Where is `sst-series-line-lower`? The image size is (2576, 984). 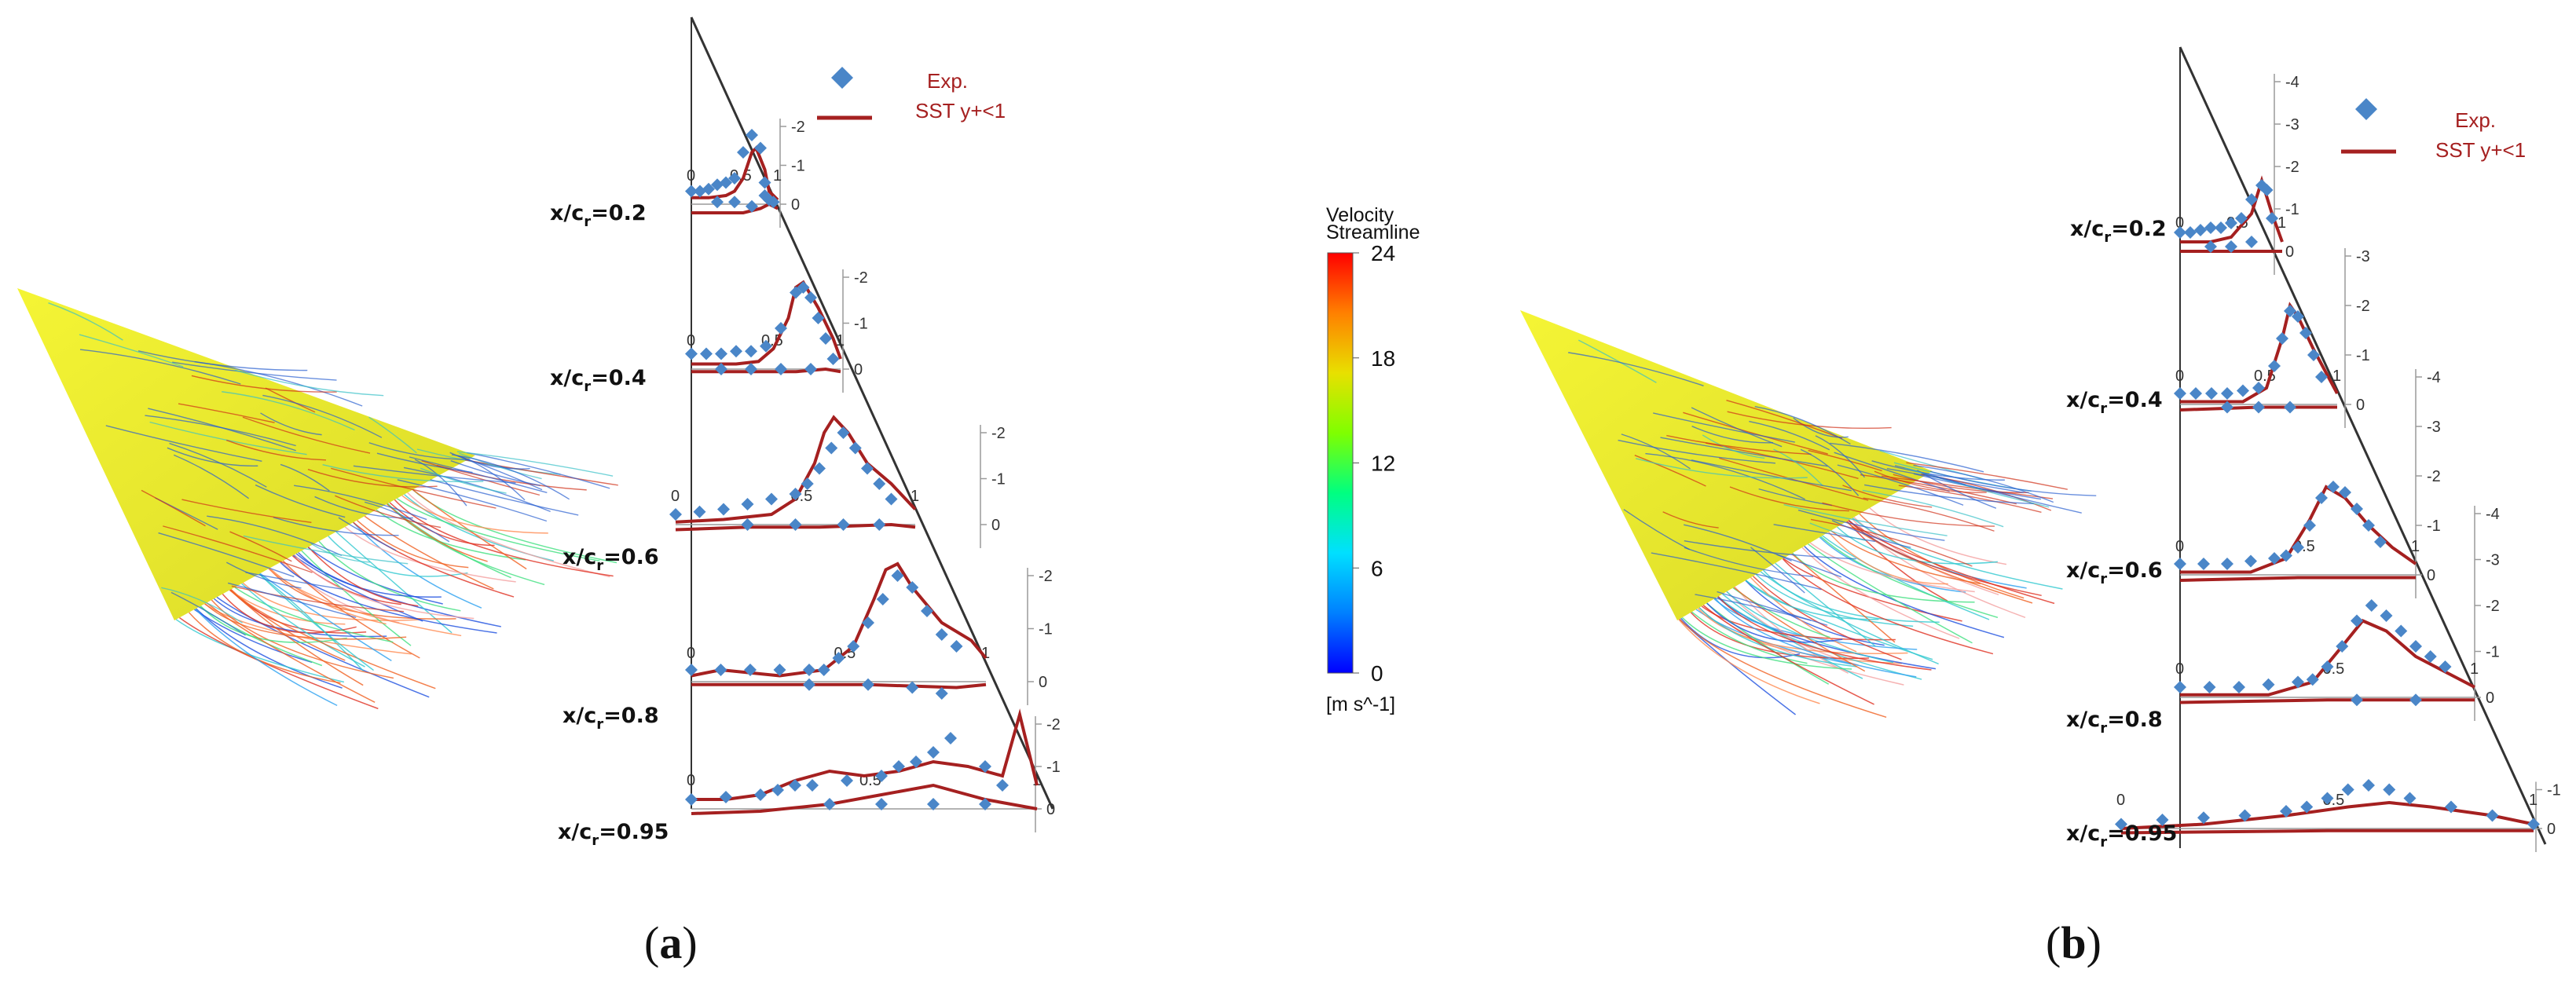
sst-series-line-lower is located at coordinates (766, 370).